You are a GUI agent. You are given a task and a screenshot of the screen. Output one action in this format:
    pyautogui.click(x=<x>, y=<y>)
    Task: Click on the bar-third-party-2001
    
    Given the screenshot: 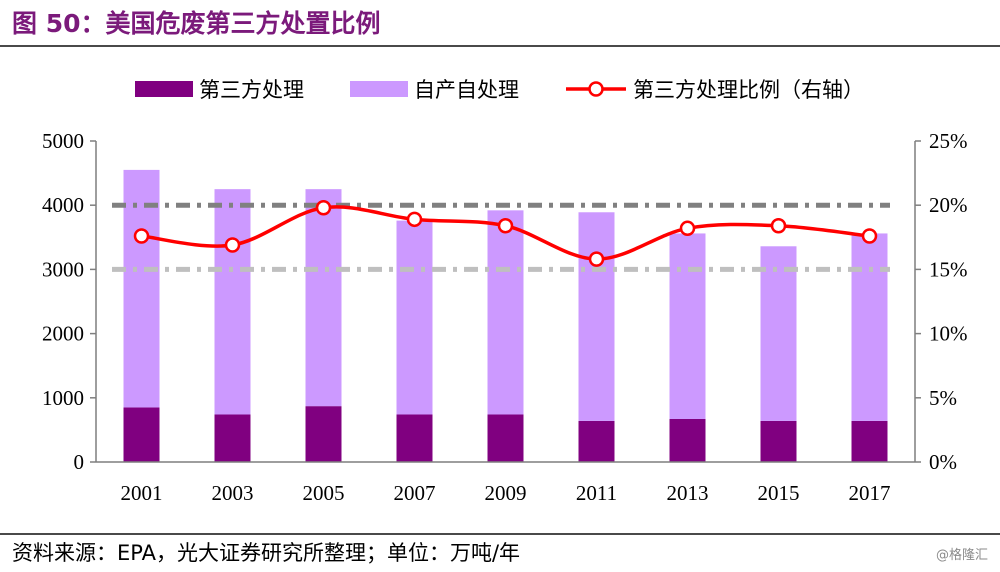 What is the action you would take?
    pyautogui.click(x=141, y=434)
    